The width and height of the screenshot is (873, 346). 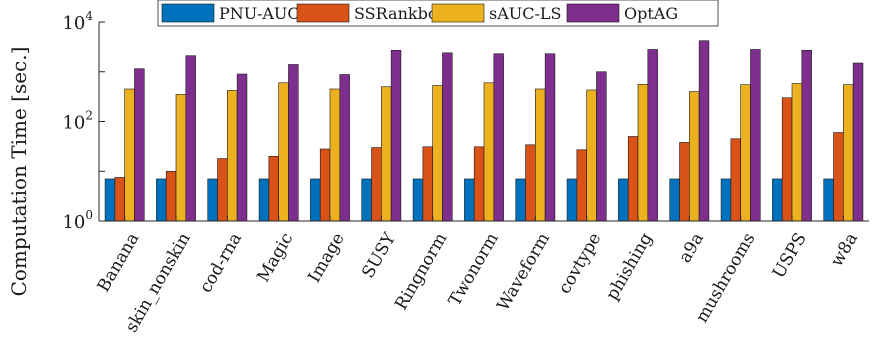 I want to click on bar-optag-covtype, so click(x=601, y=146).